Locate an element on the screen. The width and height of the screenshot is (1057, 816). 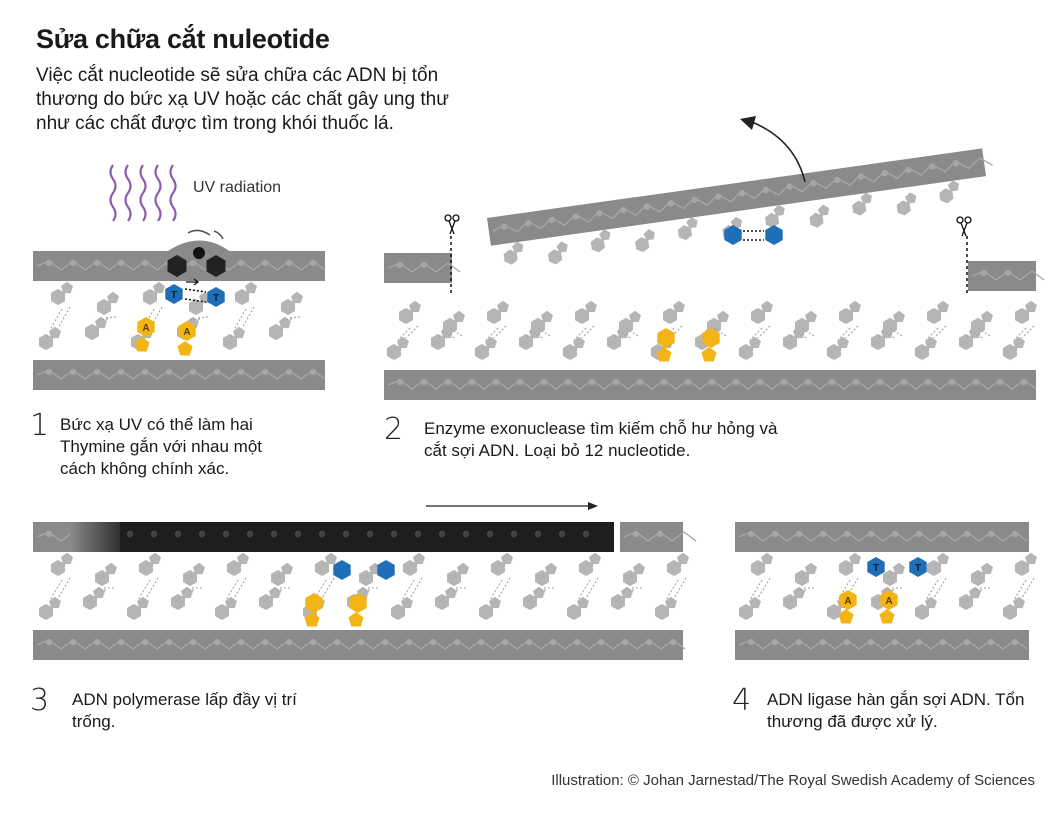
excised-strand is located at coordinates (740, 206).